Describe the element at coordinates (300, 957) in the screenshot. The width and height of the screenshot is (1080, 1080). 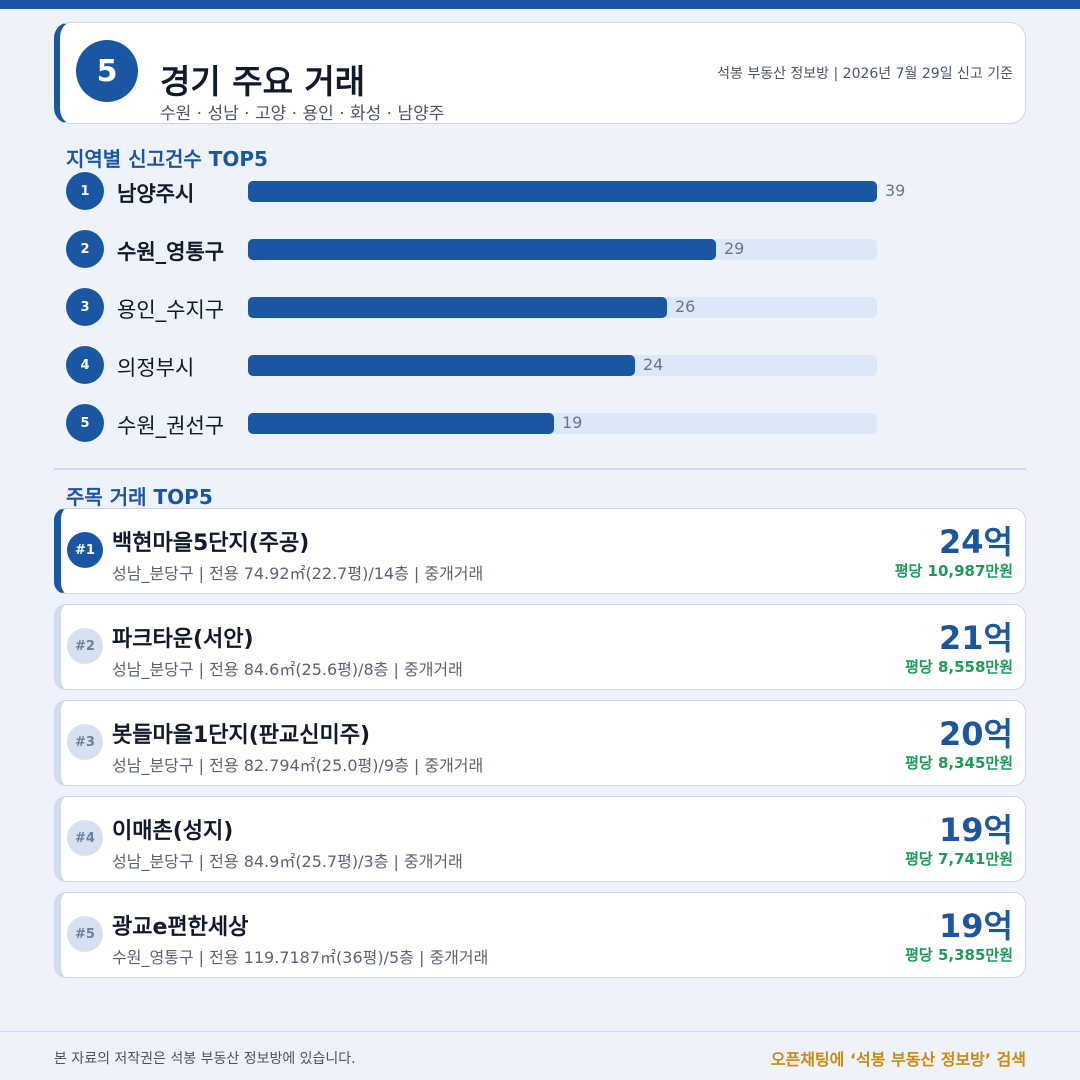
I see `deal-info: 수원_영통구 | 전용 119.7187㎡(36평)/5층 | 중개거래` at that location.